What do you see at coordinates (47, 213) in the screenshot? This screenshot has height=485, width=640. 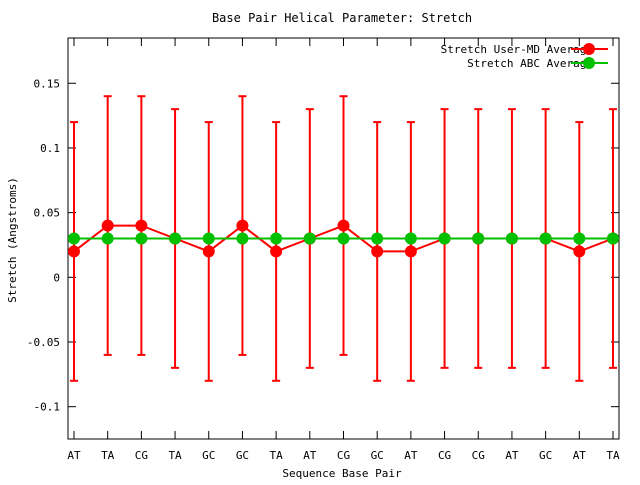 I see `y-tick-label: 0.05` at bounding box center [47, 213].